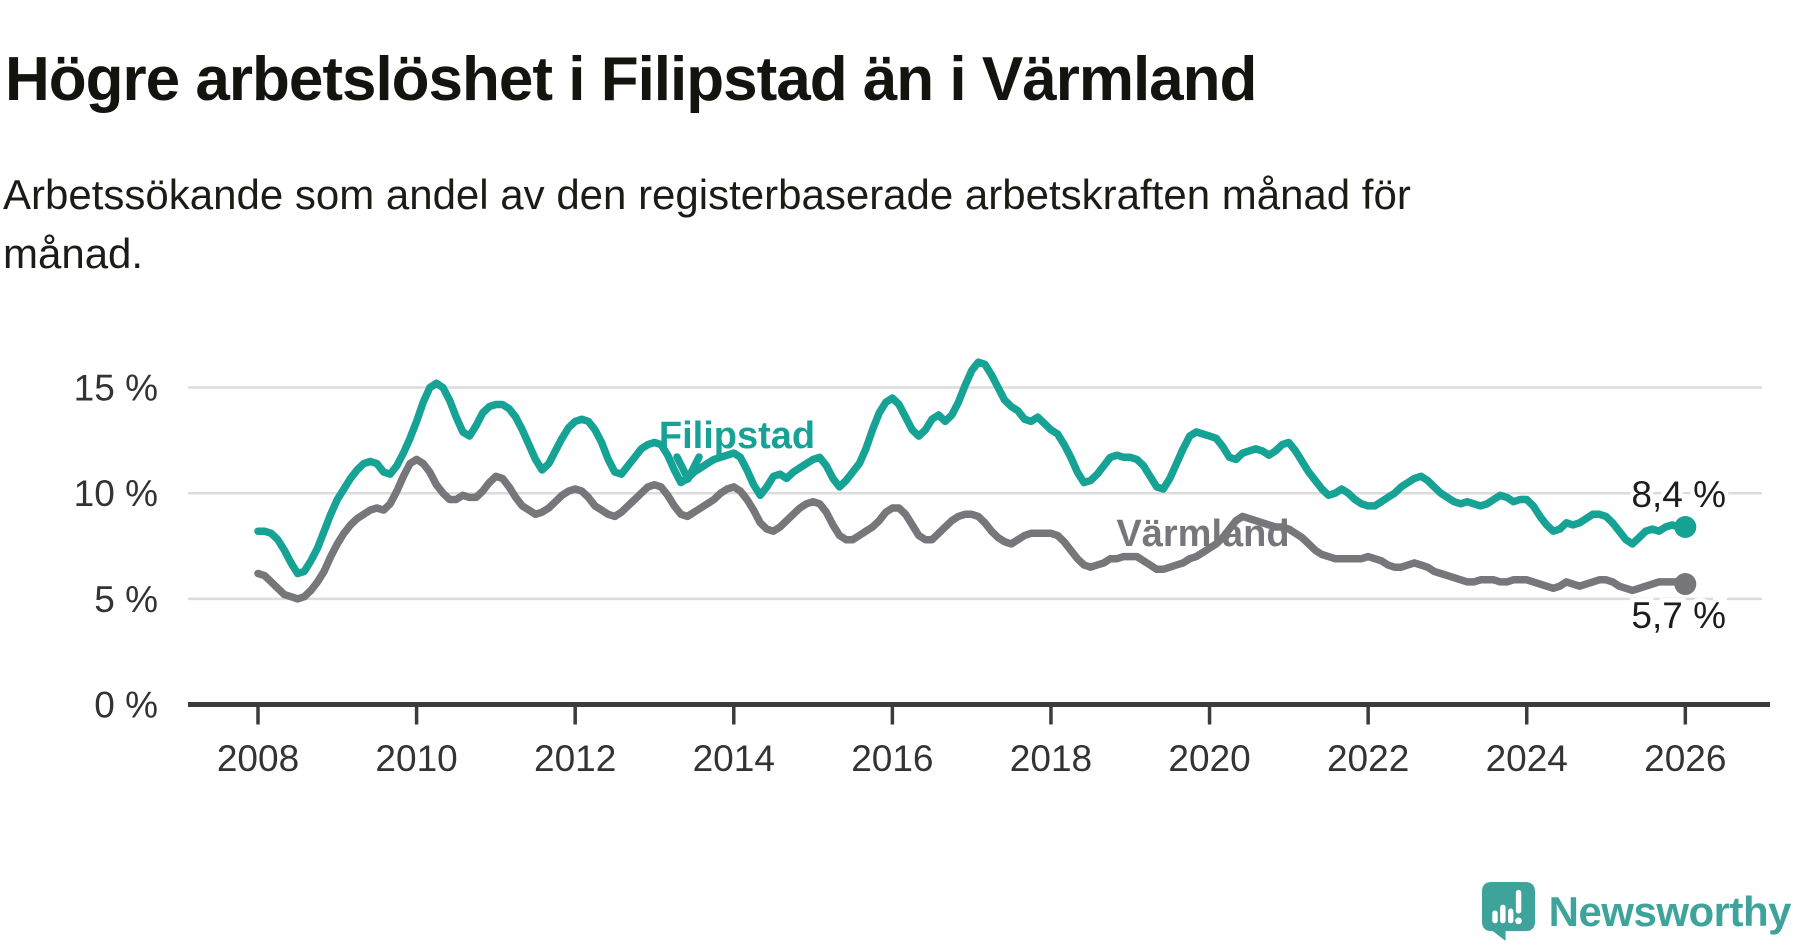 This screenshot has width=1800, height=948. I want to click on y-tick-label: 10 %, so click(116, 493).